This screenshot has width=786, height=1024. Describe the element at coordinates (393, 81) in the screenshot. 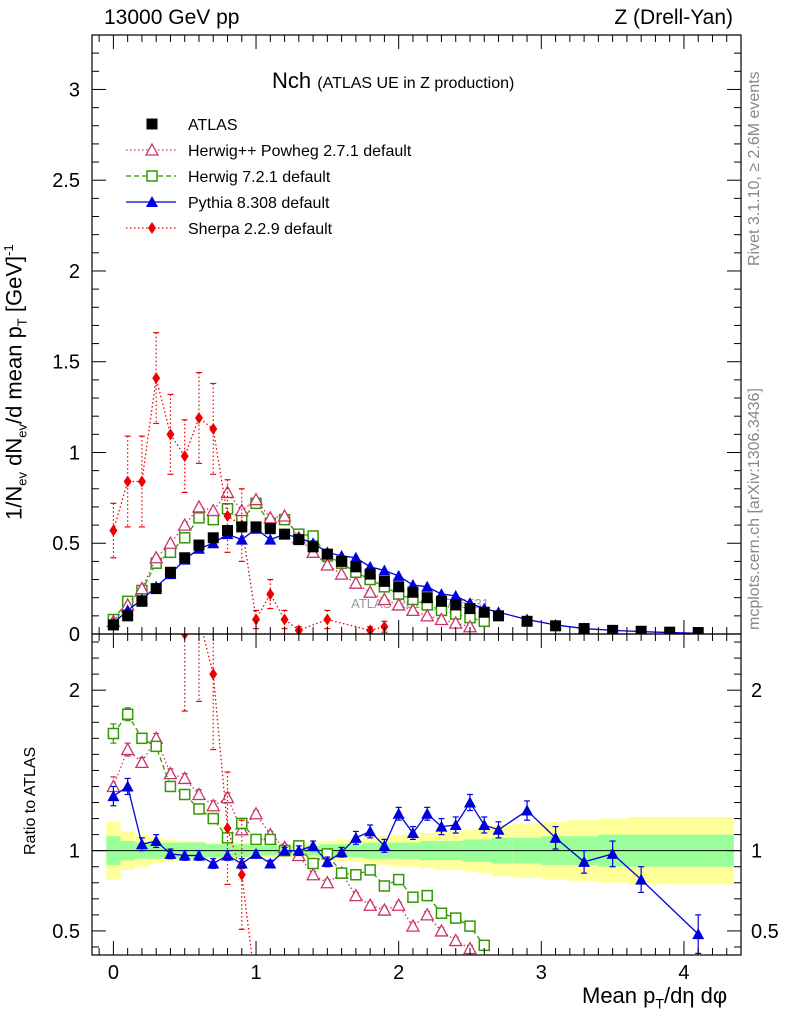

I see `plot-title: Nch (ATLAS UE in Z production)` at that location.